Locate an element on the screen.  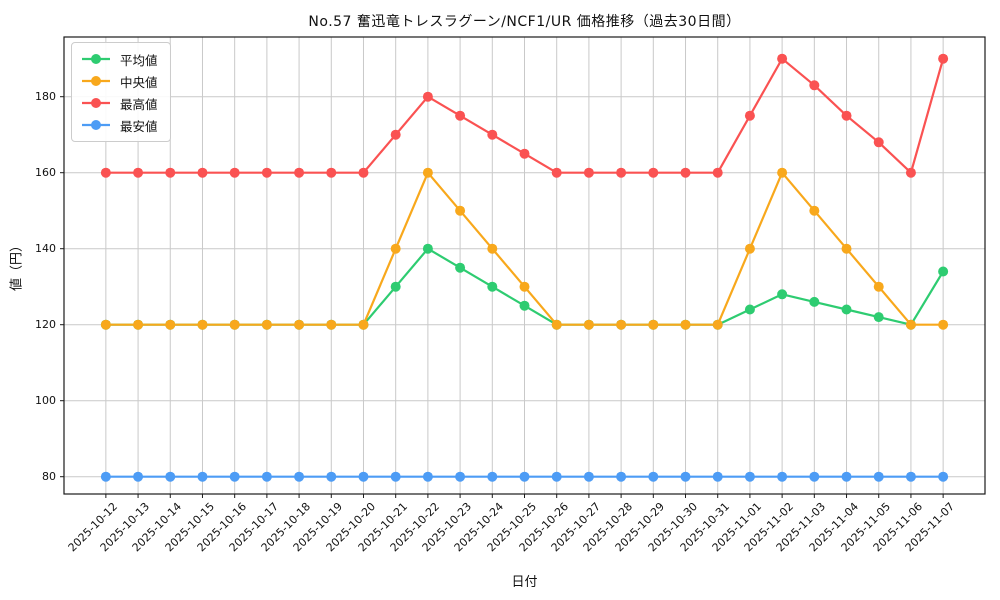
legend-label: 中央値 is located at coordinates (139, 82).